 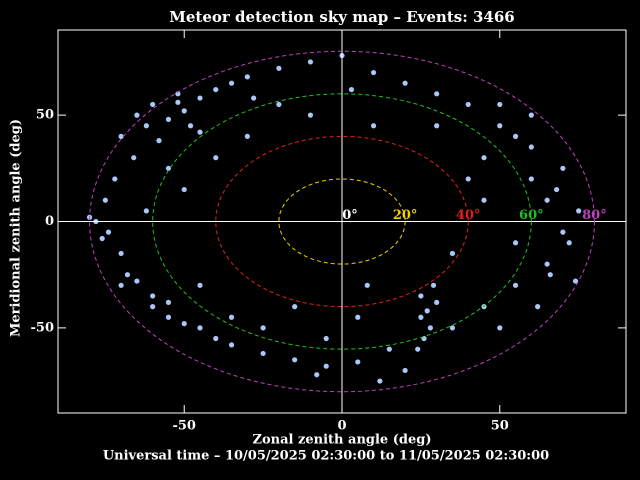 What do you see at coordinates (350, 215) in the screenshot?
I see `center-label: 0°` at bounding box center [350, 215].